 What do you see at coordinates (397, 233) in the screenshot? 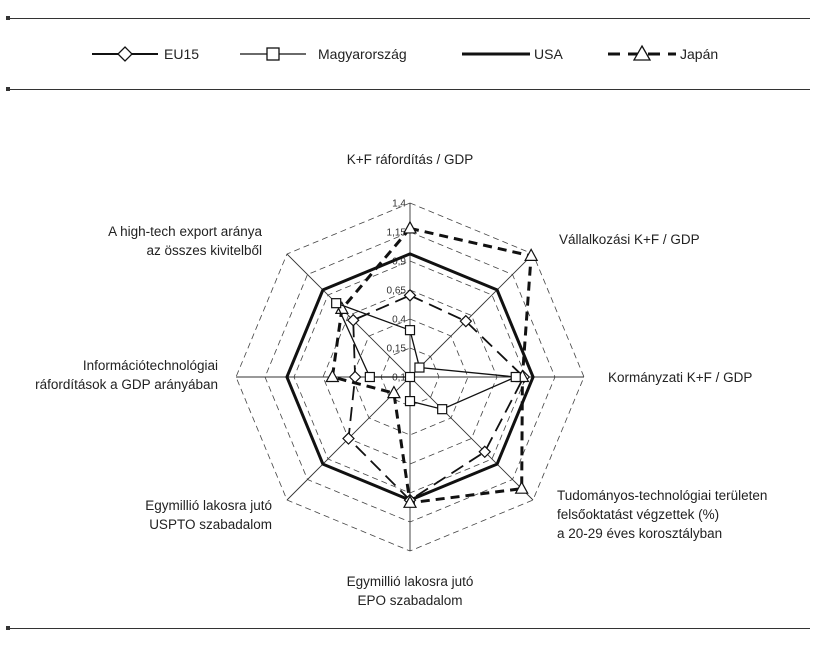
I see `radial-tick-label: 1,15` at bounding box center [397, 233].